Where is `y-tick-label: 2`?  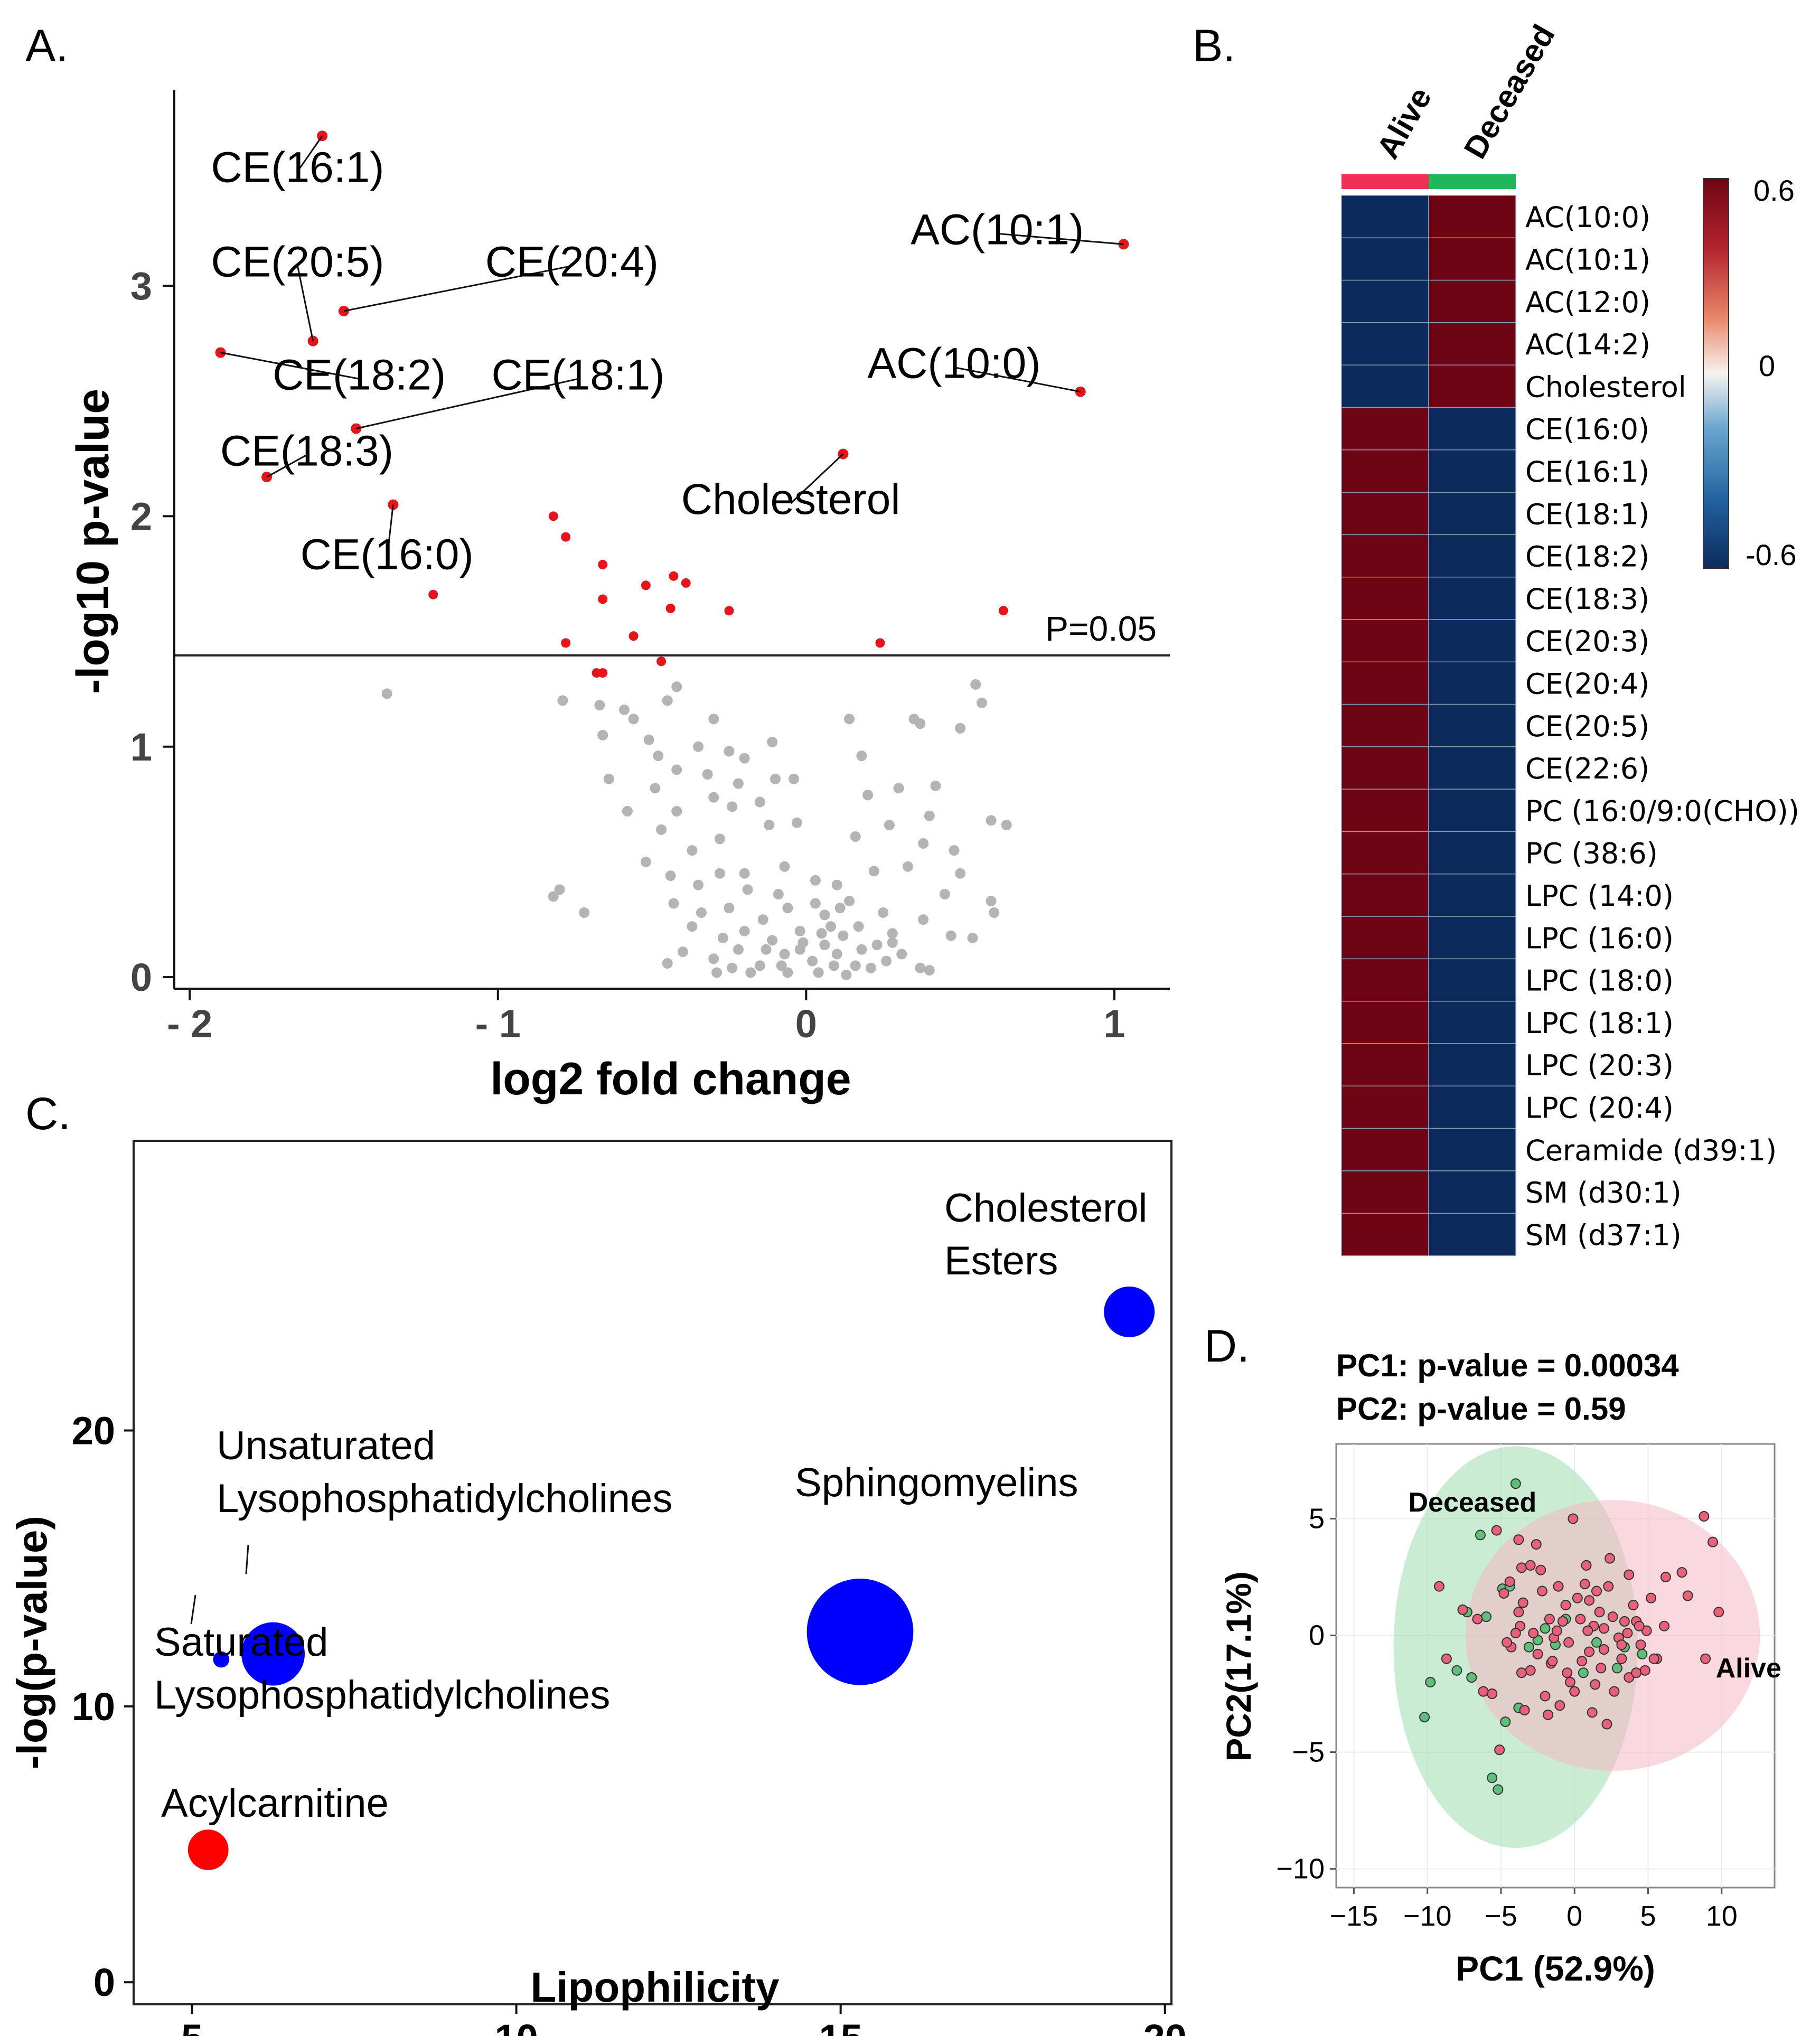 y-tick-label: 2 is located at coordinates (141, 516).